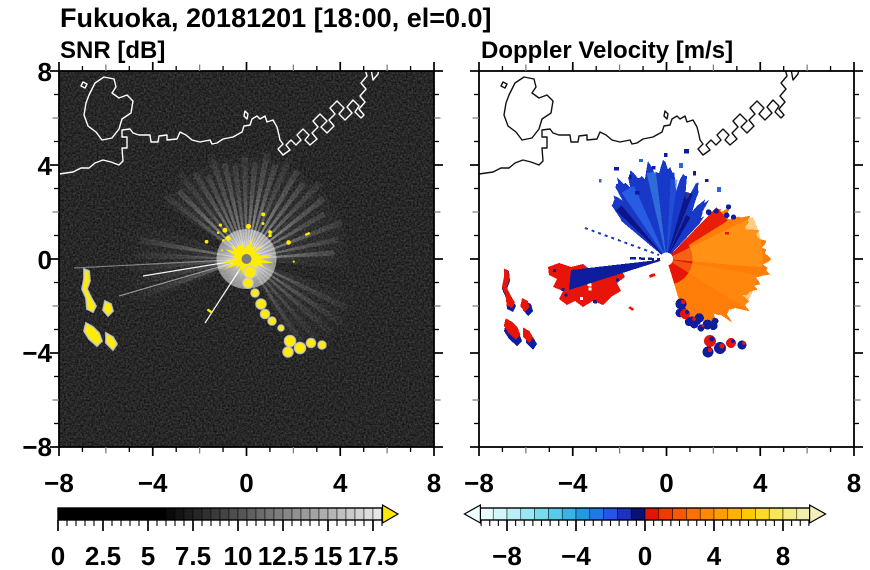 Image resolution: width=870 pixels, height=570 pixels. What do you see at coordinates (639, 123) in the screenshot?
I see `coastline-velocity` at bounding box center [639, 123].